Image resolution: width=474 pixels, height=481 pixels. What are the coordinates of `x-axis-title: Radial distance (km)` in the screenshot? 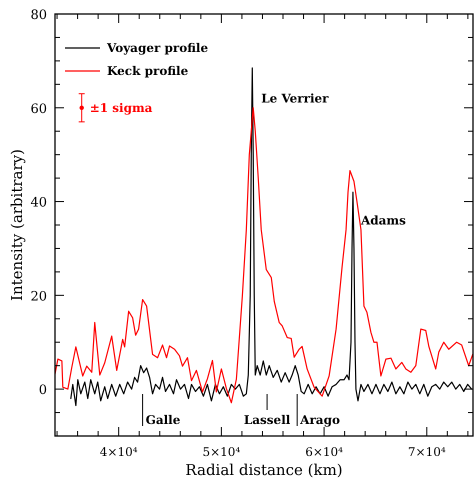 It's located at (264, 470).